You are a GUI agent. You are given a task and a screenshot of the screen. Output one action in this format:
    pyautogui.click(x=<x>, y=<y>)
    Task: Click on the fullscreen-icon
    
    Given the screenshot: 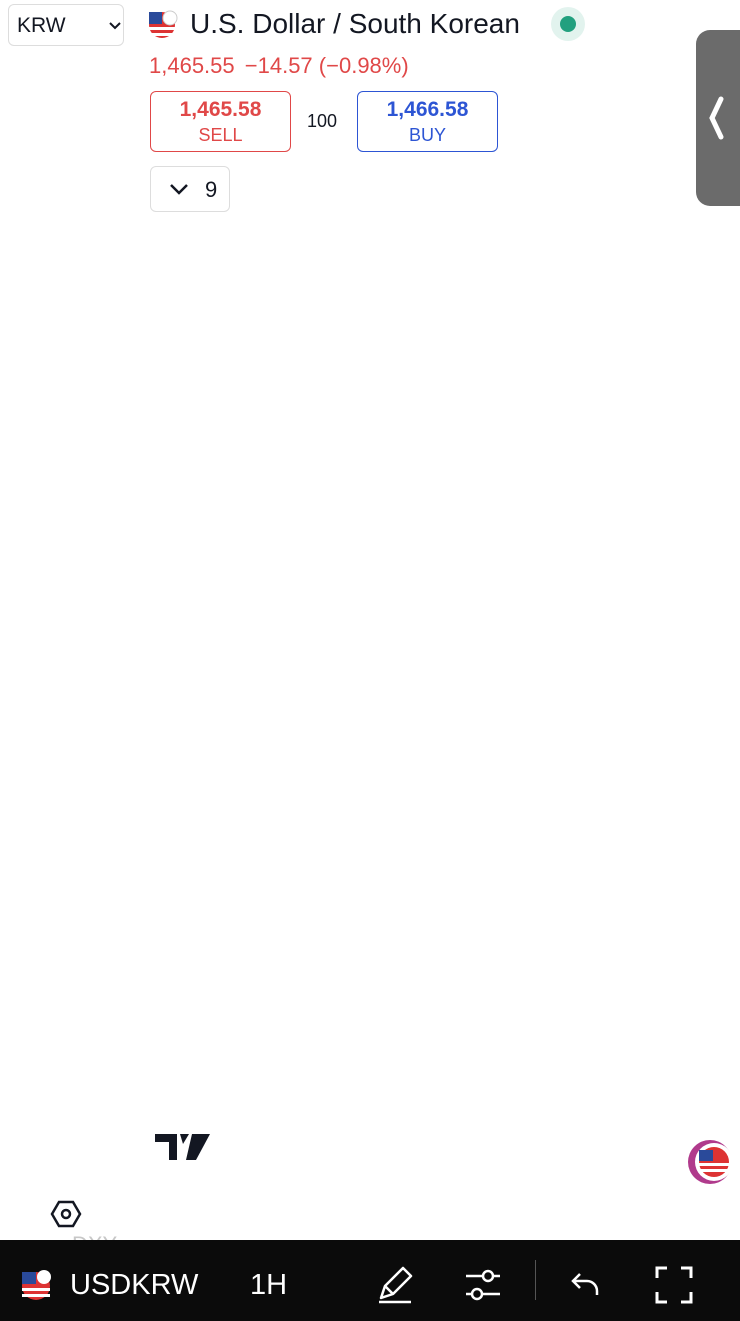 What is the action you would take?
    pyautogui.click(x=674, y=1285)
    